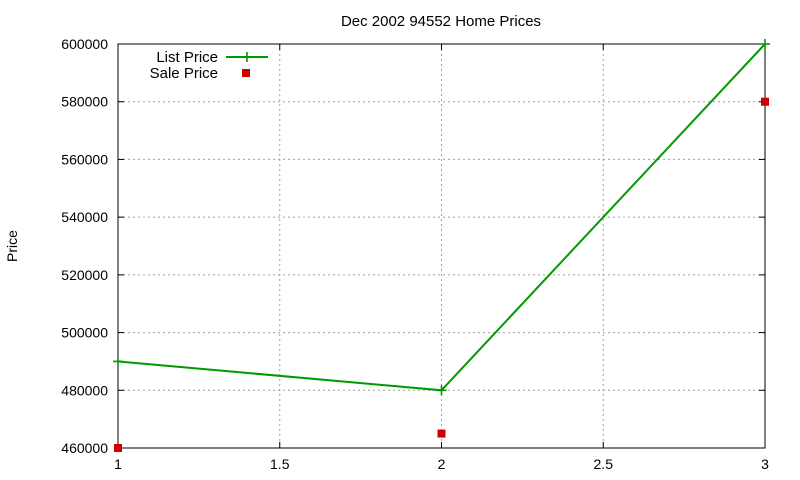 Image resolution: width=800 pixels, height=480 pixels. What do you see at coordinates (247, 57) in the screenshot?
I see `legend-marker-list-price` at bounding box center [247, 57].